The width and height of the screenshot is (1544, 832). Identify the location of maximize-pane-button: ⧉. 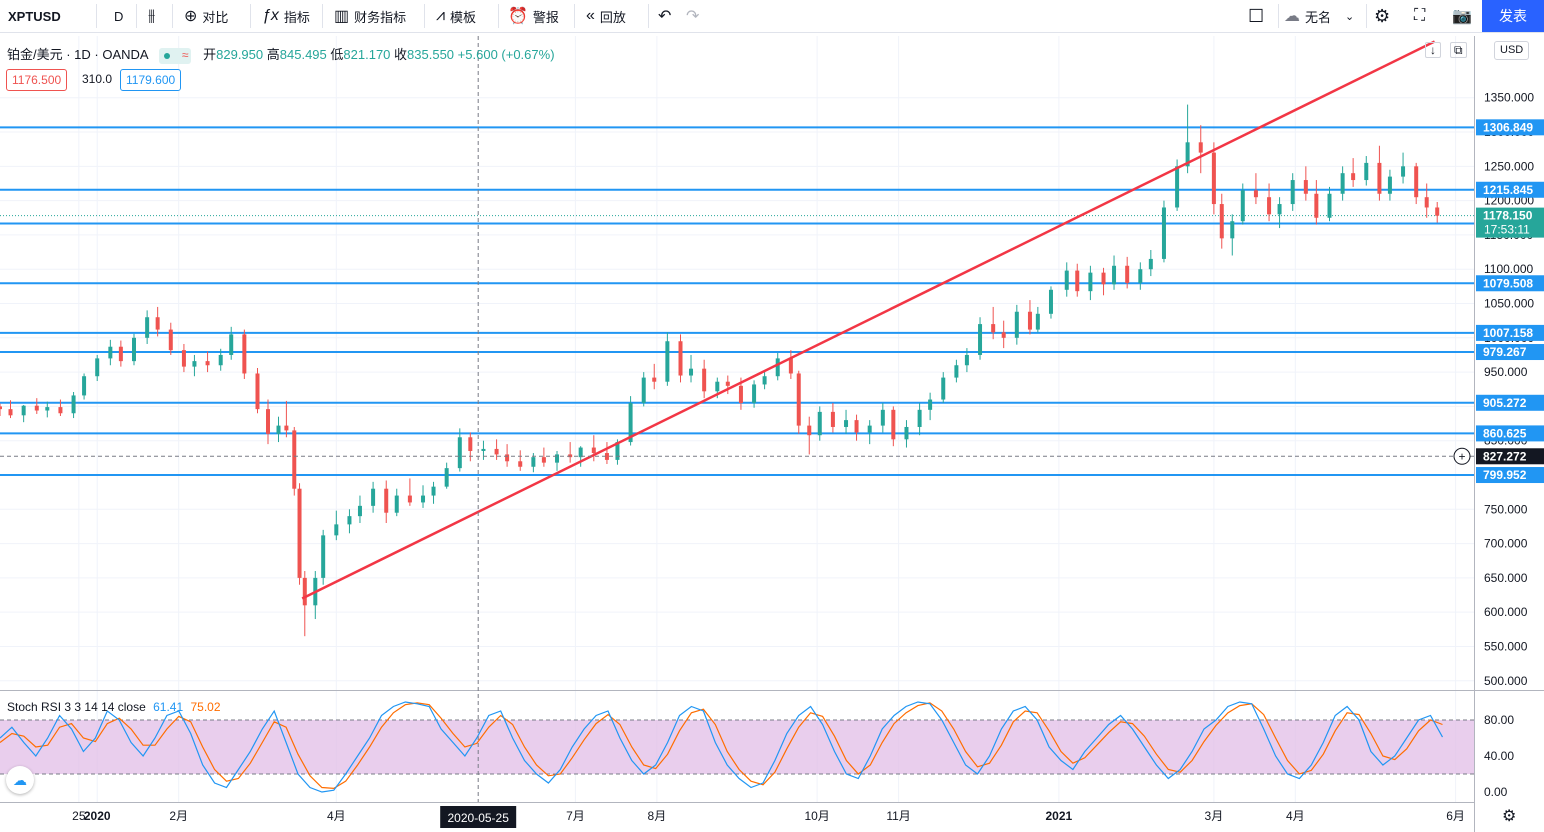
(1458, 50).